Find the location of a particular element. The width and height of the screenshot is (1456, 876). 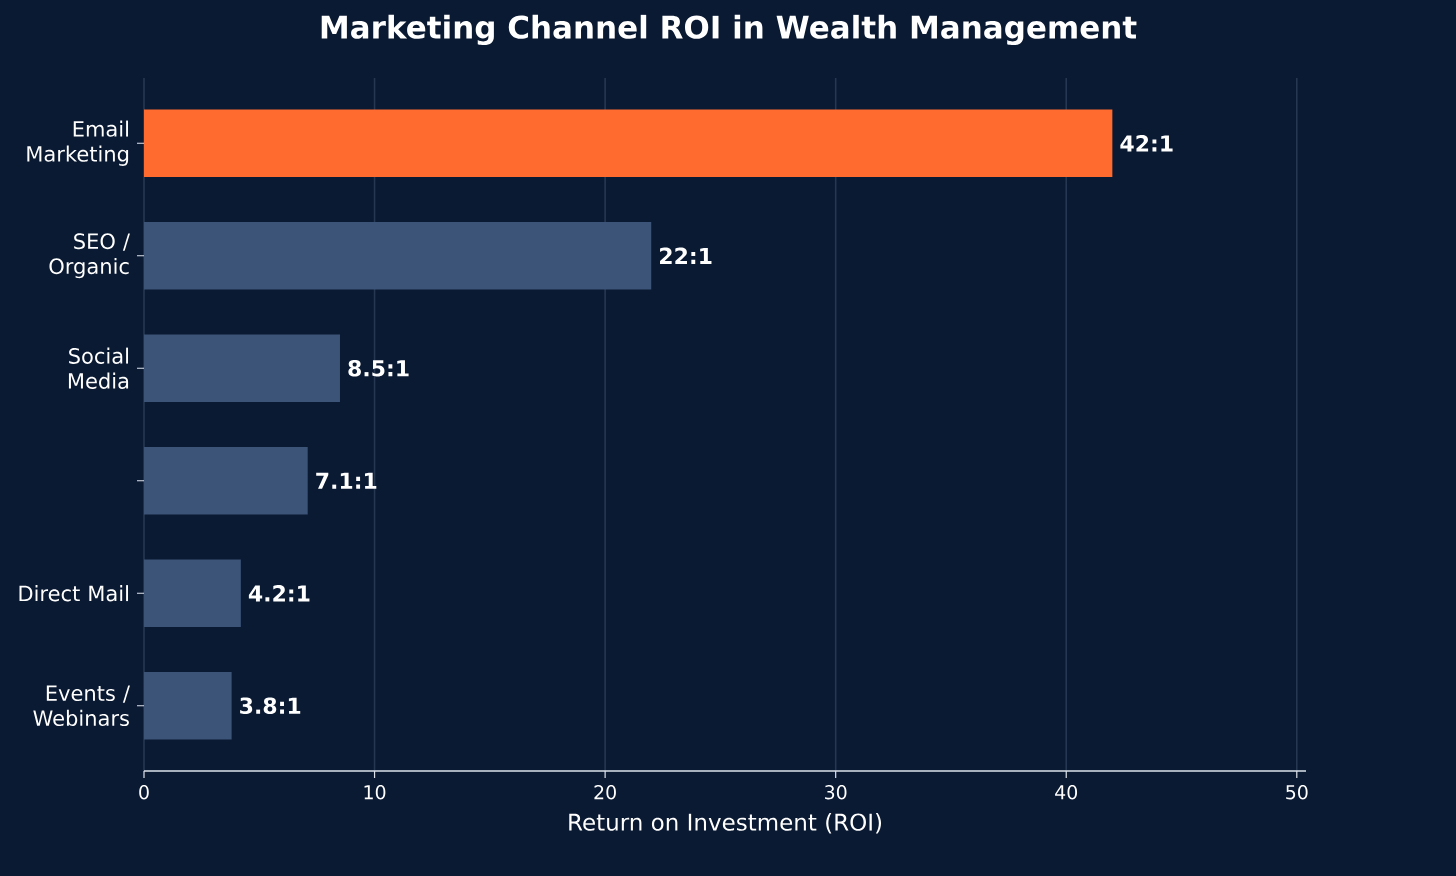

x-tick-label: 10 is located at coordinates (375, 792).